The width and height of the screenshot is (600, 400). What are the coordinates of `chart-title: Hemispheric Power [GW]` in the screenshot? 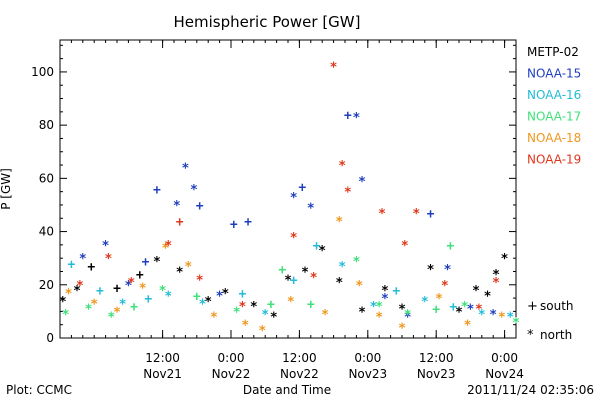 It's located at (267, 22).